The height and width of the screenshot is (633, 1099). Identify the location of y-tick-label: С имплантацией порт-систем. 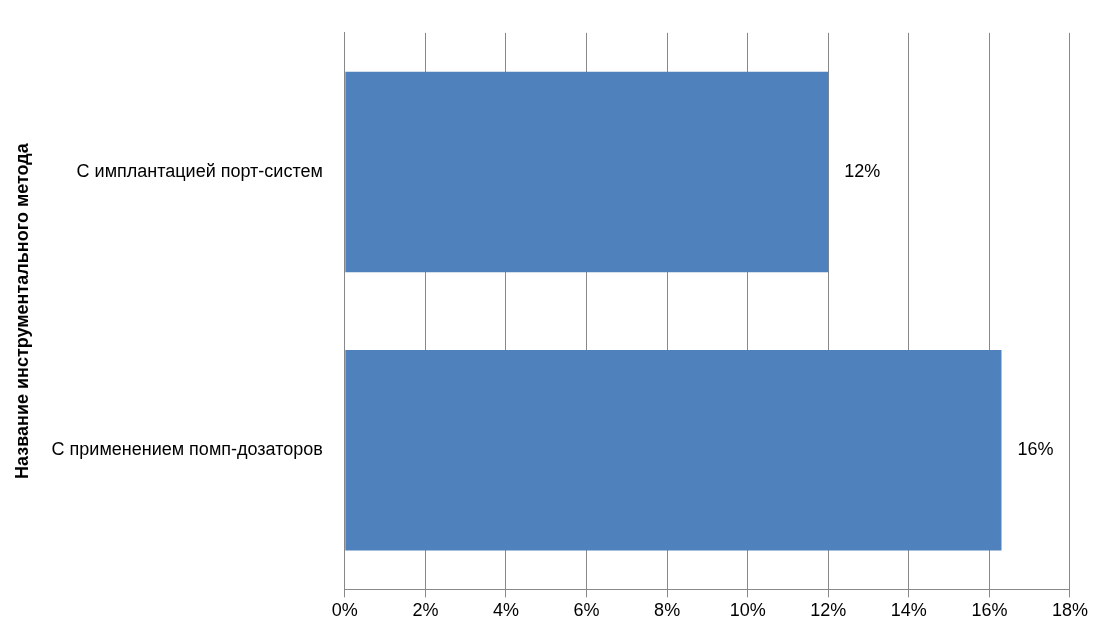
(199, 170).